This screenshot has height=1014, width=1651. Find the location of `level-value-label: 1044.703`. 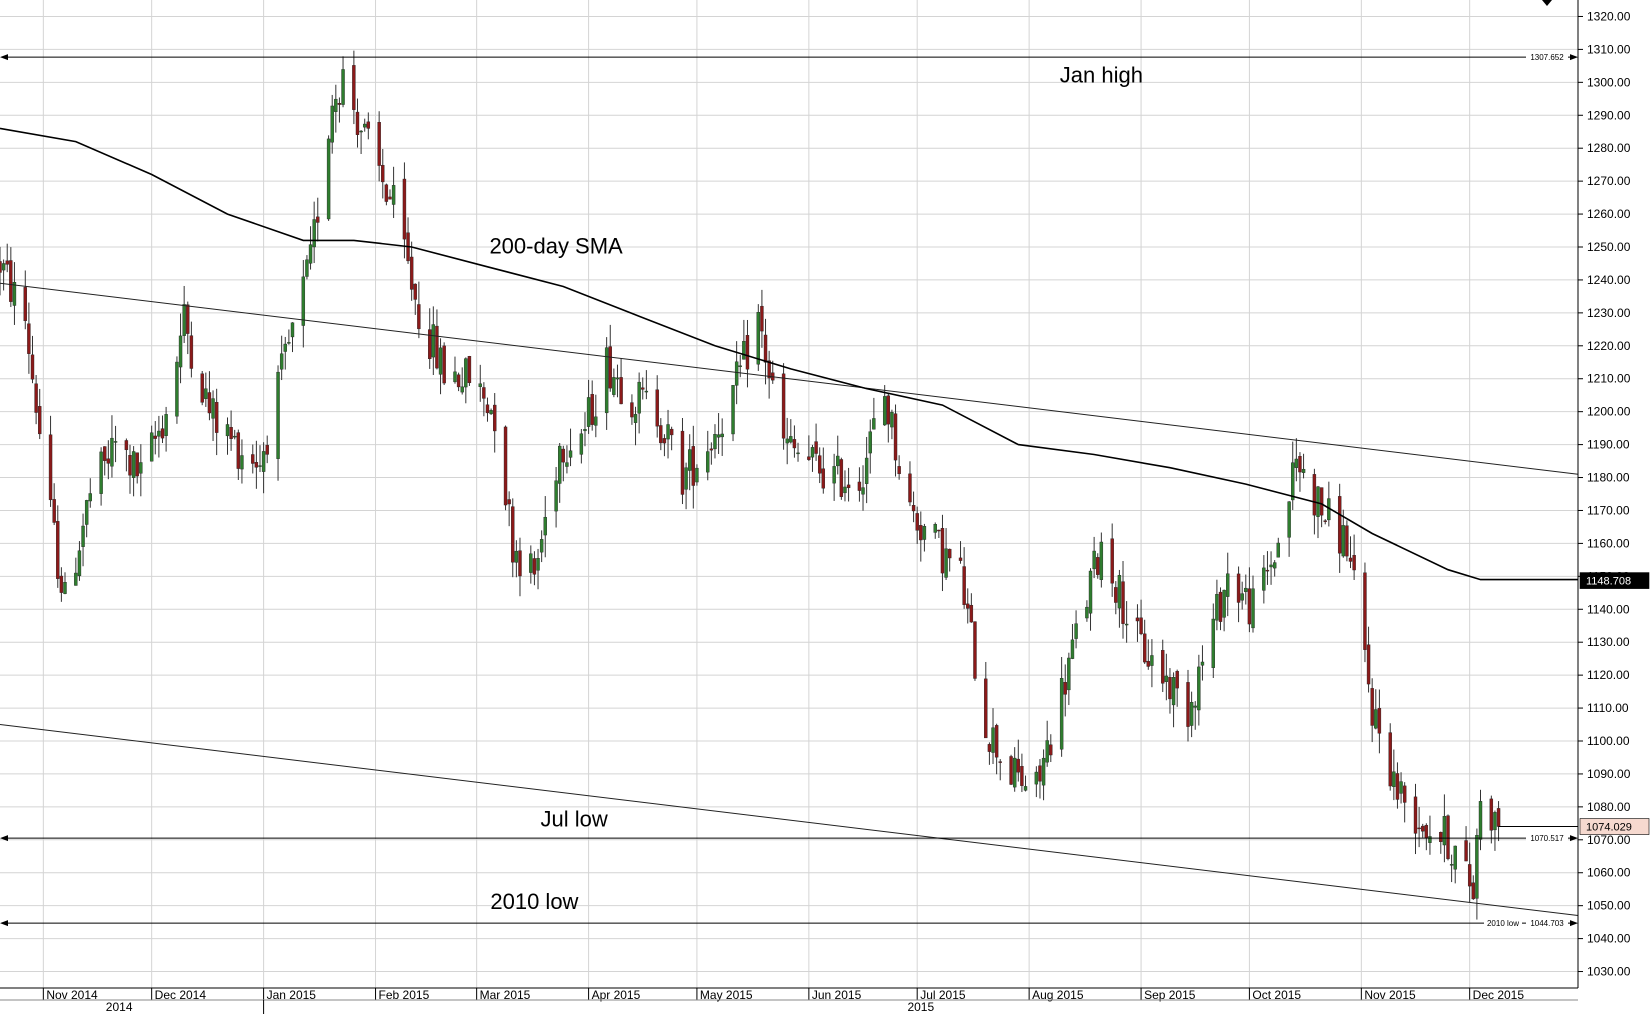

level-value-label: 1044.703 is located at coordinates (1547, 923).